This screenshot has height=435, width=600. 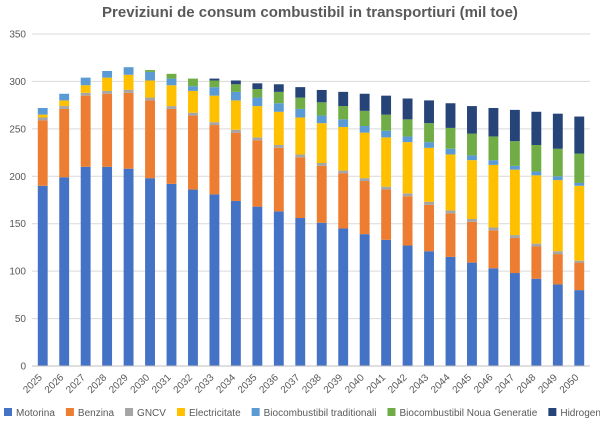 What do you see at coordinates (35, 413) in the screenshot?
I see `legend-label: Motorina` at bounding box center [35, 413].